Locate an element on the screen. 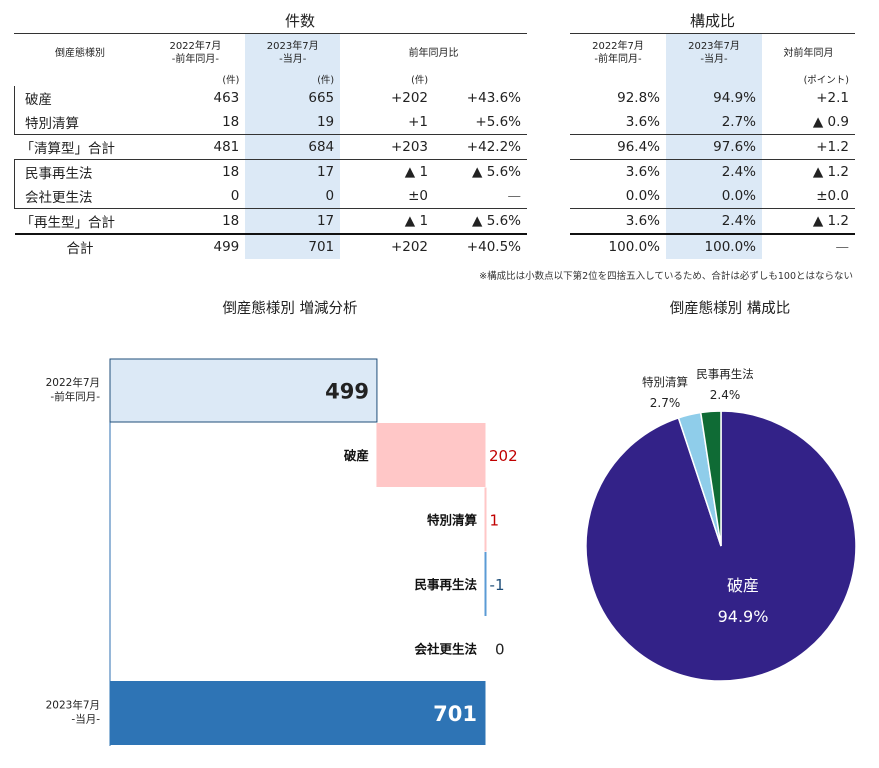  waterfall-value-label: 1 is located at coordinates (495, 521).